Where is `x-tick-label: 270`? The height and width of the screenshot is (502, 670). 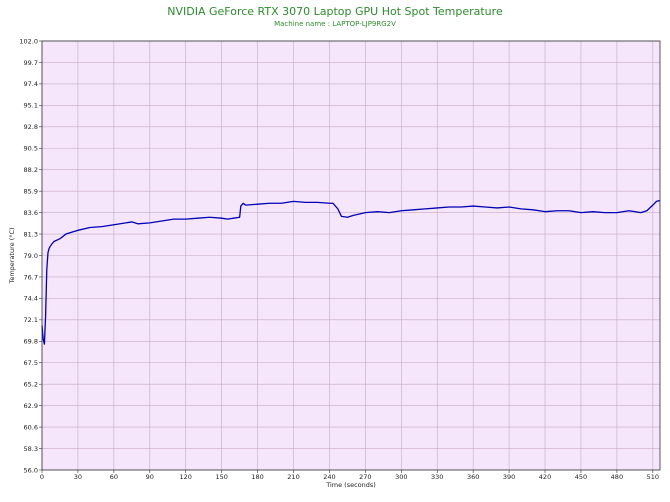 x-tick-label: 270 is located at coordinates (365, 477).